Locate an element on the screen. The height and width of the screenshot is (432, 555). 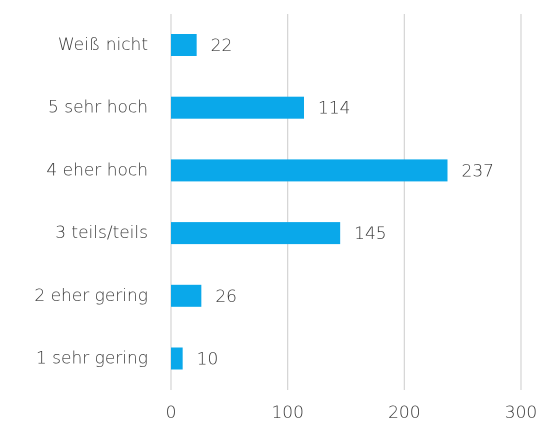
data-label: 114 is located at coordinates (334, 109).